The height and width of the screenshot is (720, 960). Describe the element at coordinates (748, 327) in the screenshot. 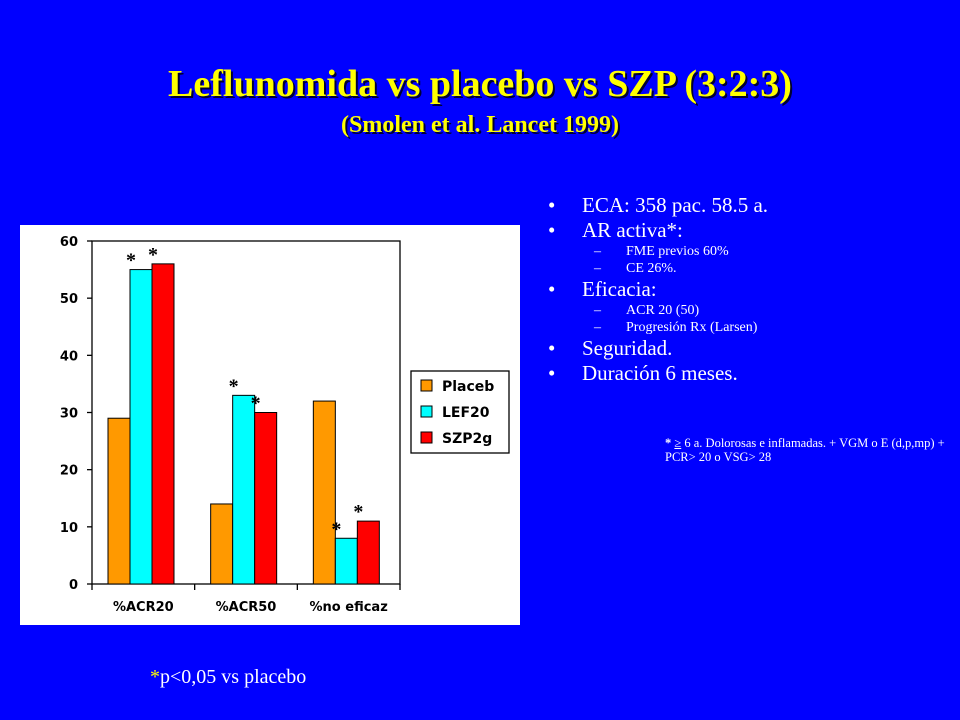

I see `sub-bullet-item: Progresión Rx (Larsen)` at that location.